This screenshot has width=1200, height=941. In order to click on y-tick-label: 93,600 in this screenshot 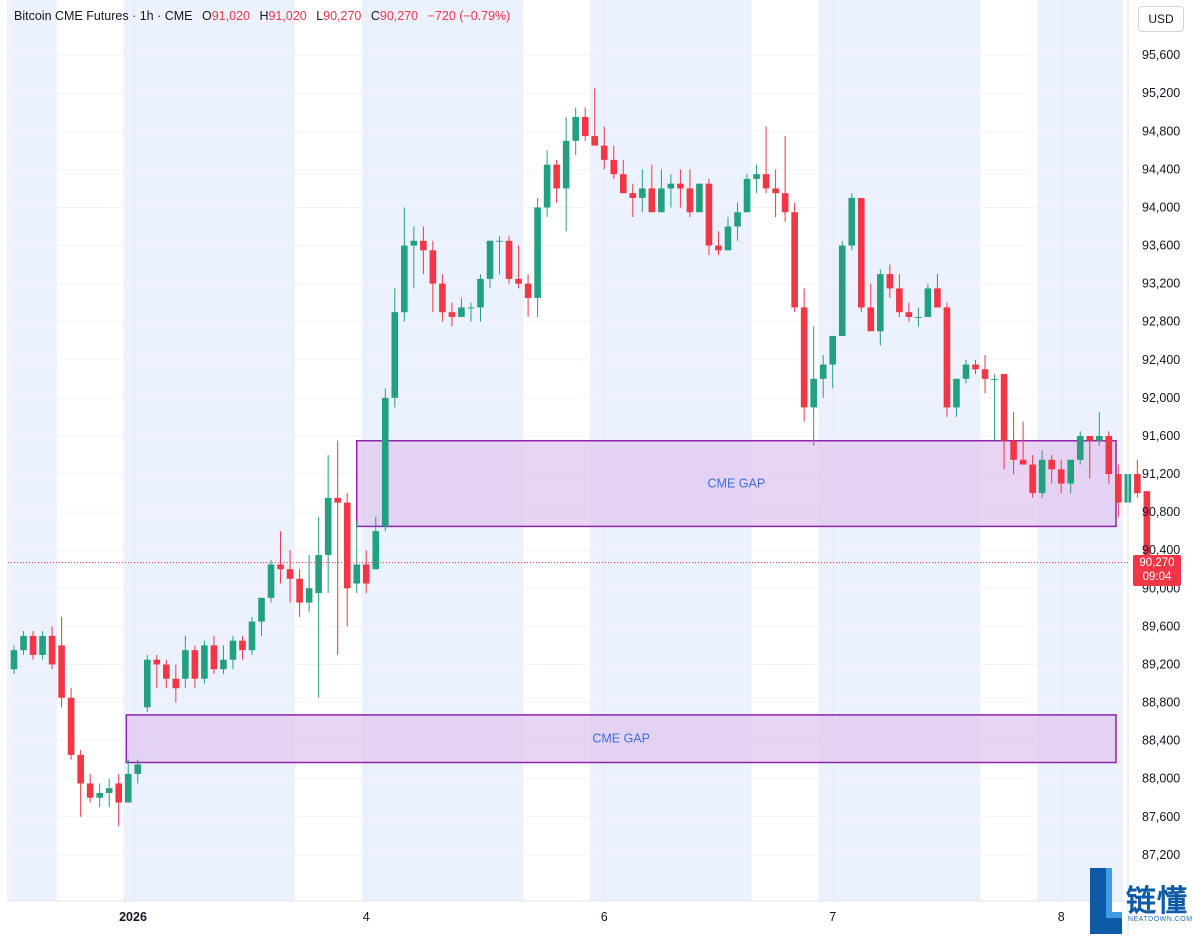, I will do `click(1161, 246)`.